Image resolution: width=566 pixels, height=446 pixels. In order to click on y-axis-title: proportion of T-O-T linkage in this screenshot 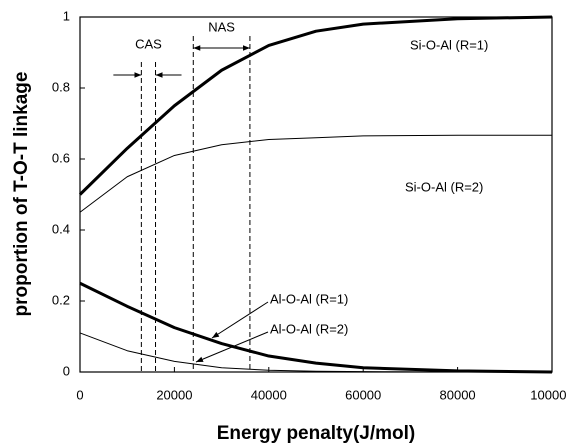, I will do `click(21, 194)`.